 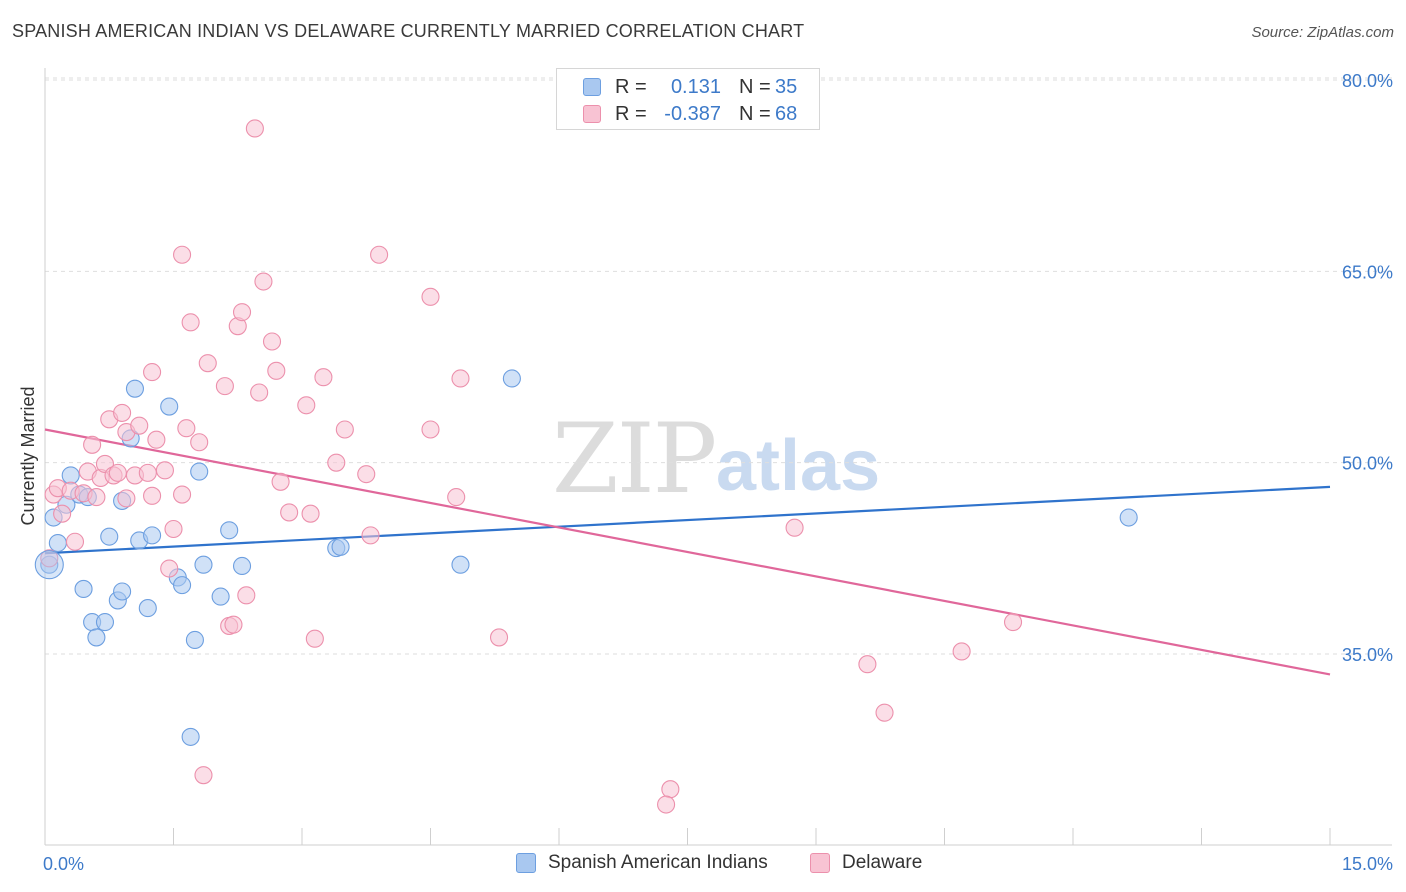 I want to click on x-tick-label: 0.0%, so click(x=63, y=864).